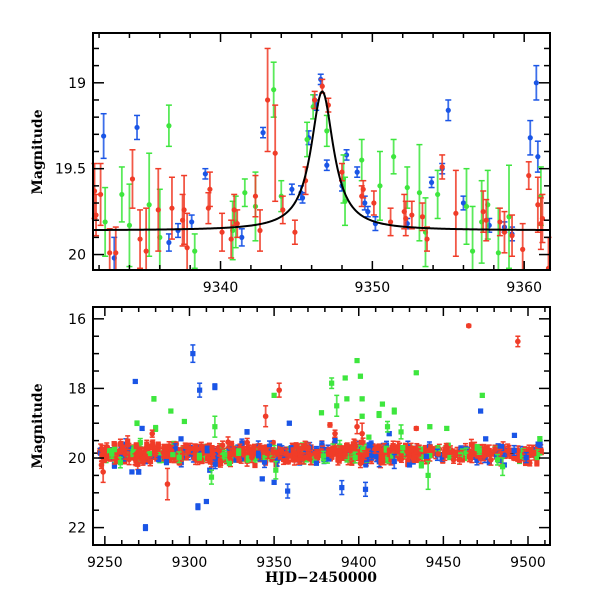  Describe the element at coordinates (221, 288) in the screenshot. I see `x-tick-label: 9340` at that location.